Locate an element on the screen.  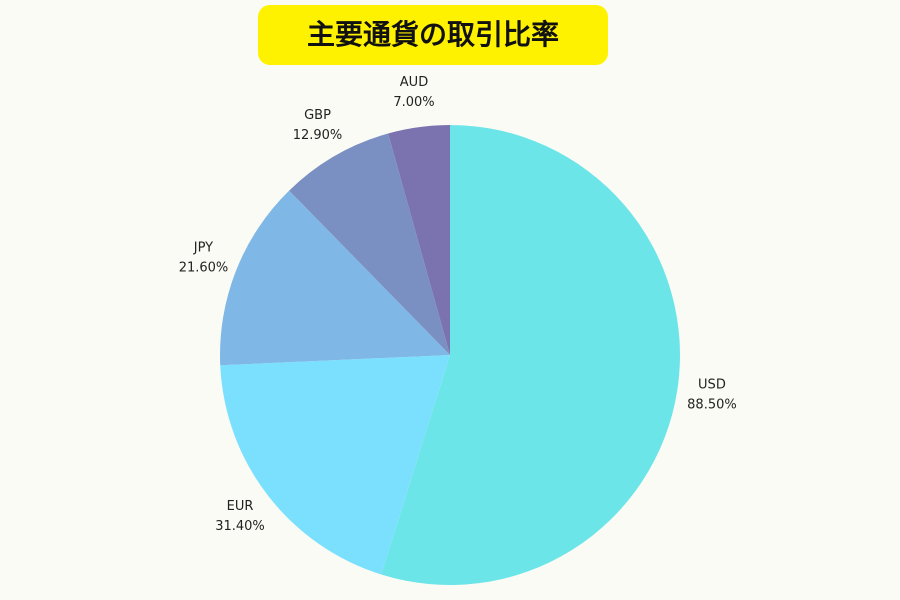
slice-value-label: 31.40% is located at coordinates (240, 526).